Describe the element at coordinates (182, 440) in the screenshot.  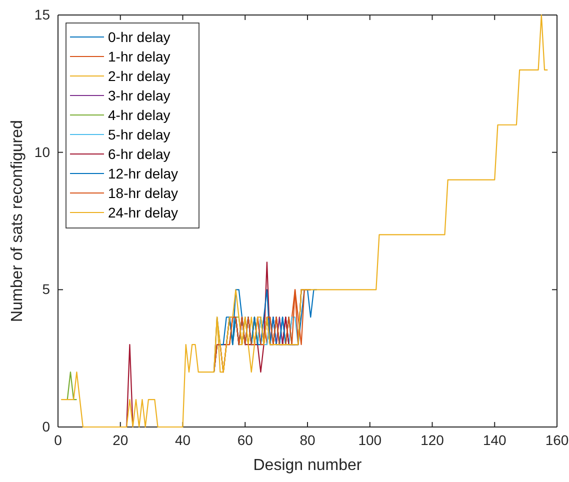
I see `x-tick-label: 40` at that location.